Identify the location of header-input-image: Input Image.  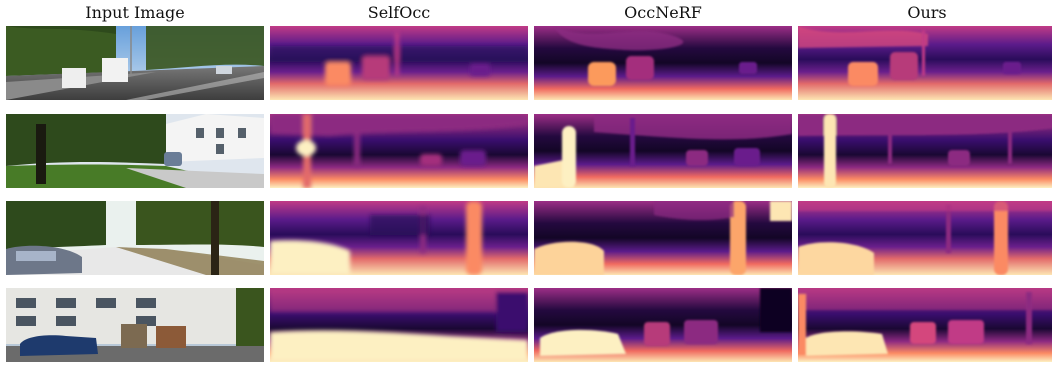
(135, 12).